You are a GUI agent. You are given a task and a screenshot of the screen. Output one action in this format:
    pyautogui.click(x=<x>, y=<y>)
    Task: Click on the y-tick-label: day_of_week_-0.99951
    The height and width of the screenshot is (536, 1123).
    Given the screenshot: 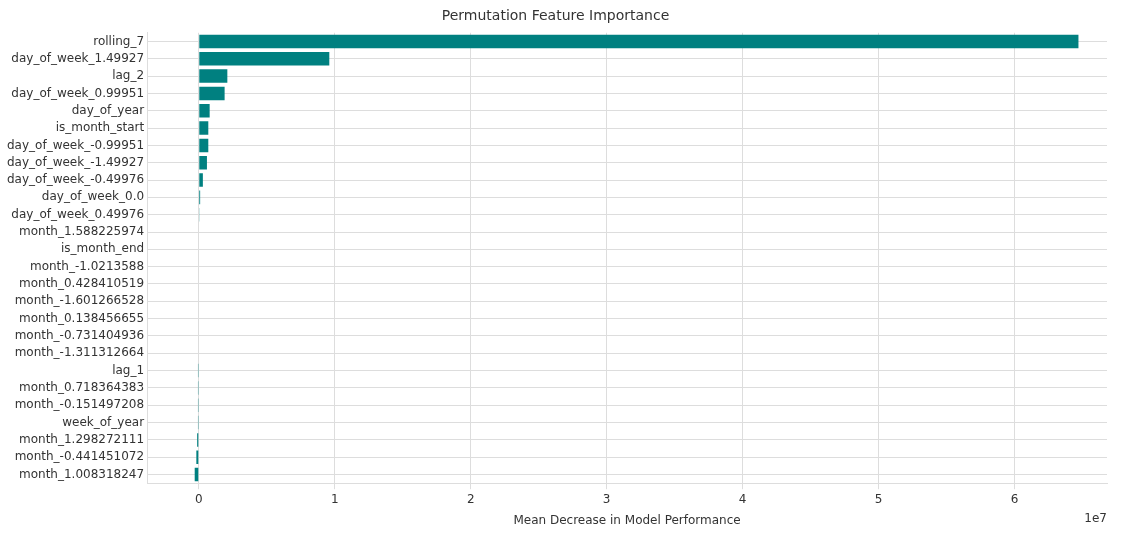 What is the action you would take?
    pyautogui.click(x=76, y=144)
    